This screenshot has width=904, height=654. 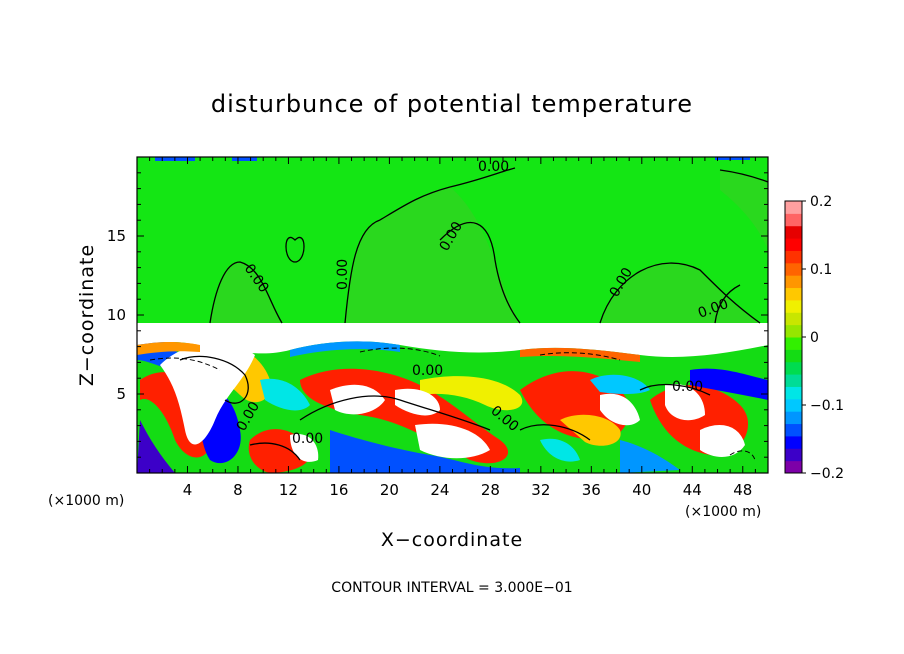 I want to click on x-tick-label: 24, so click(x=439, y=490).